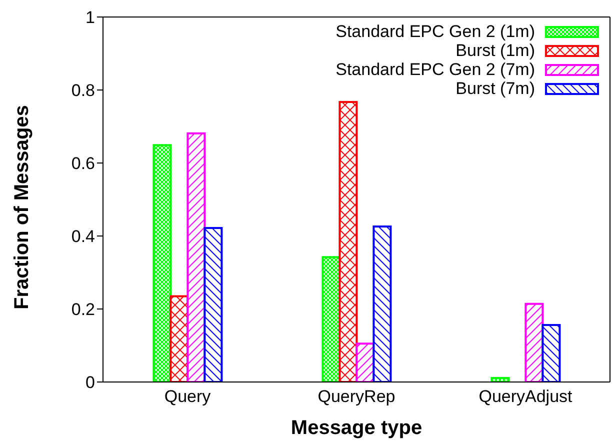 Image resolution: width=613 pixels, height=442 pixels. What do you see at coordinates (90, 382) in the screenshot?
I see `y-tick-label: 0` at bounding box center [90, 382].